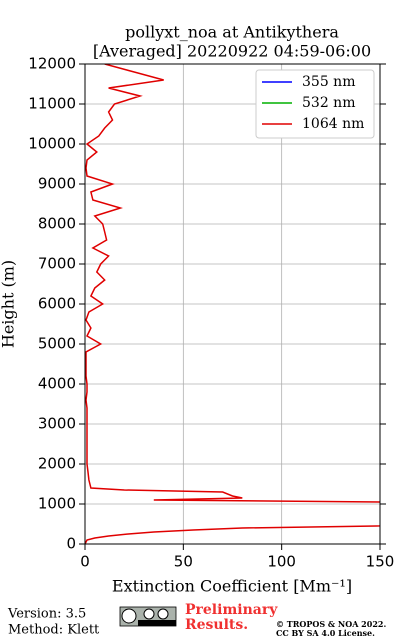  Describe the element at coordinates (148, 616) in the screenshot. I see `cc-logo` at that location.